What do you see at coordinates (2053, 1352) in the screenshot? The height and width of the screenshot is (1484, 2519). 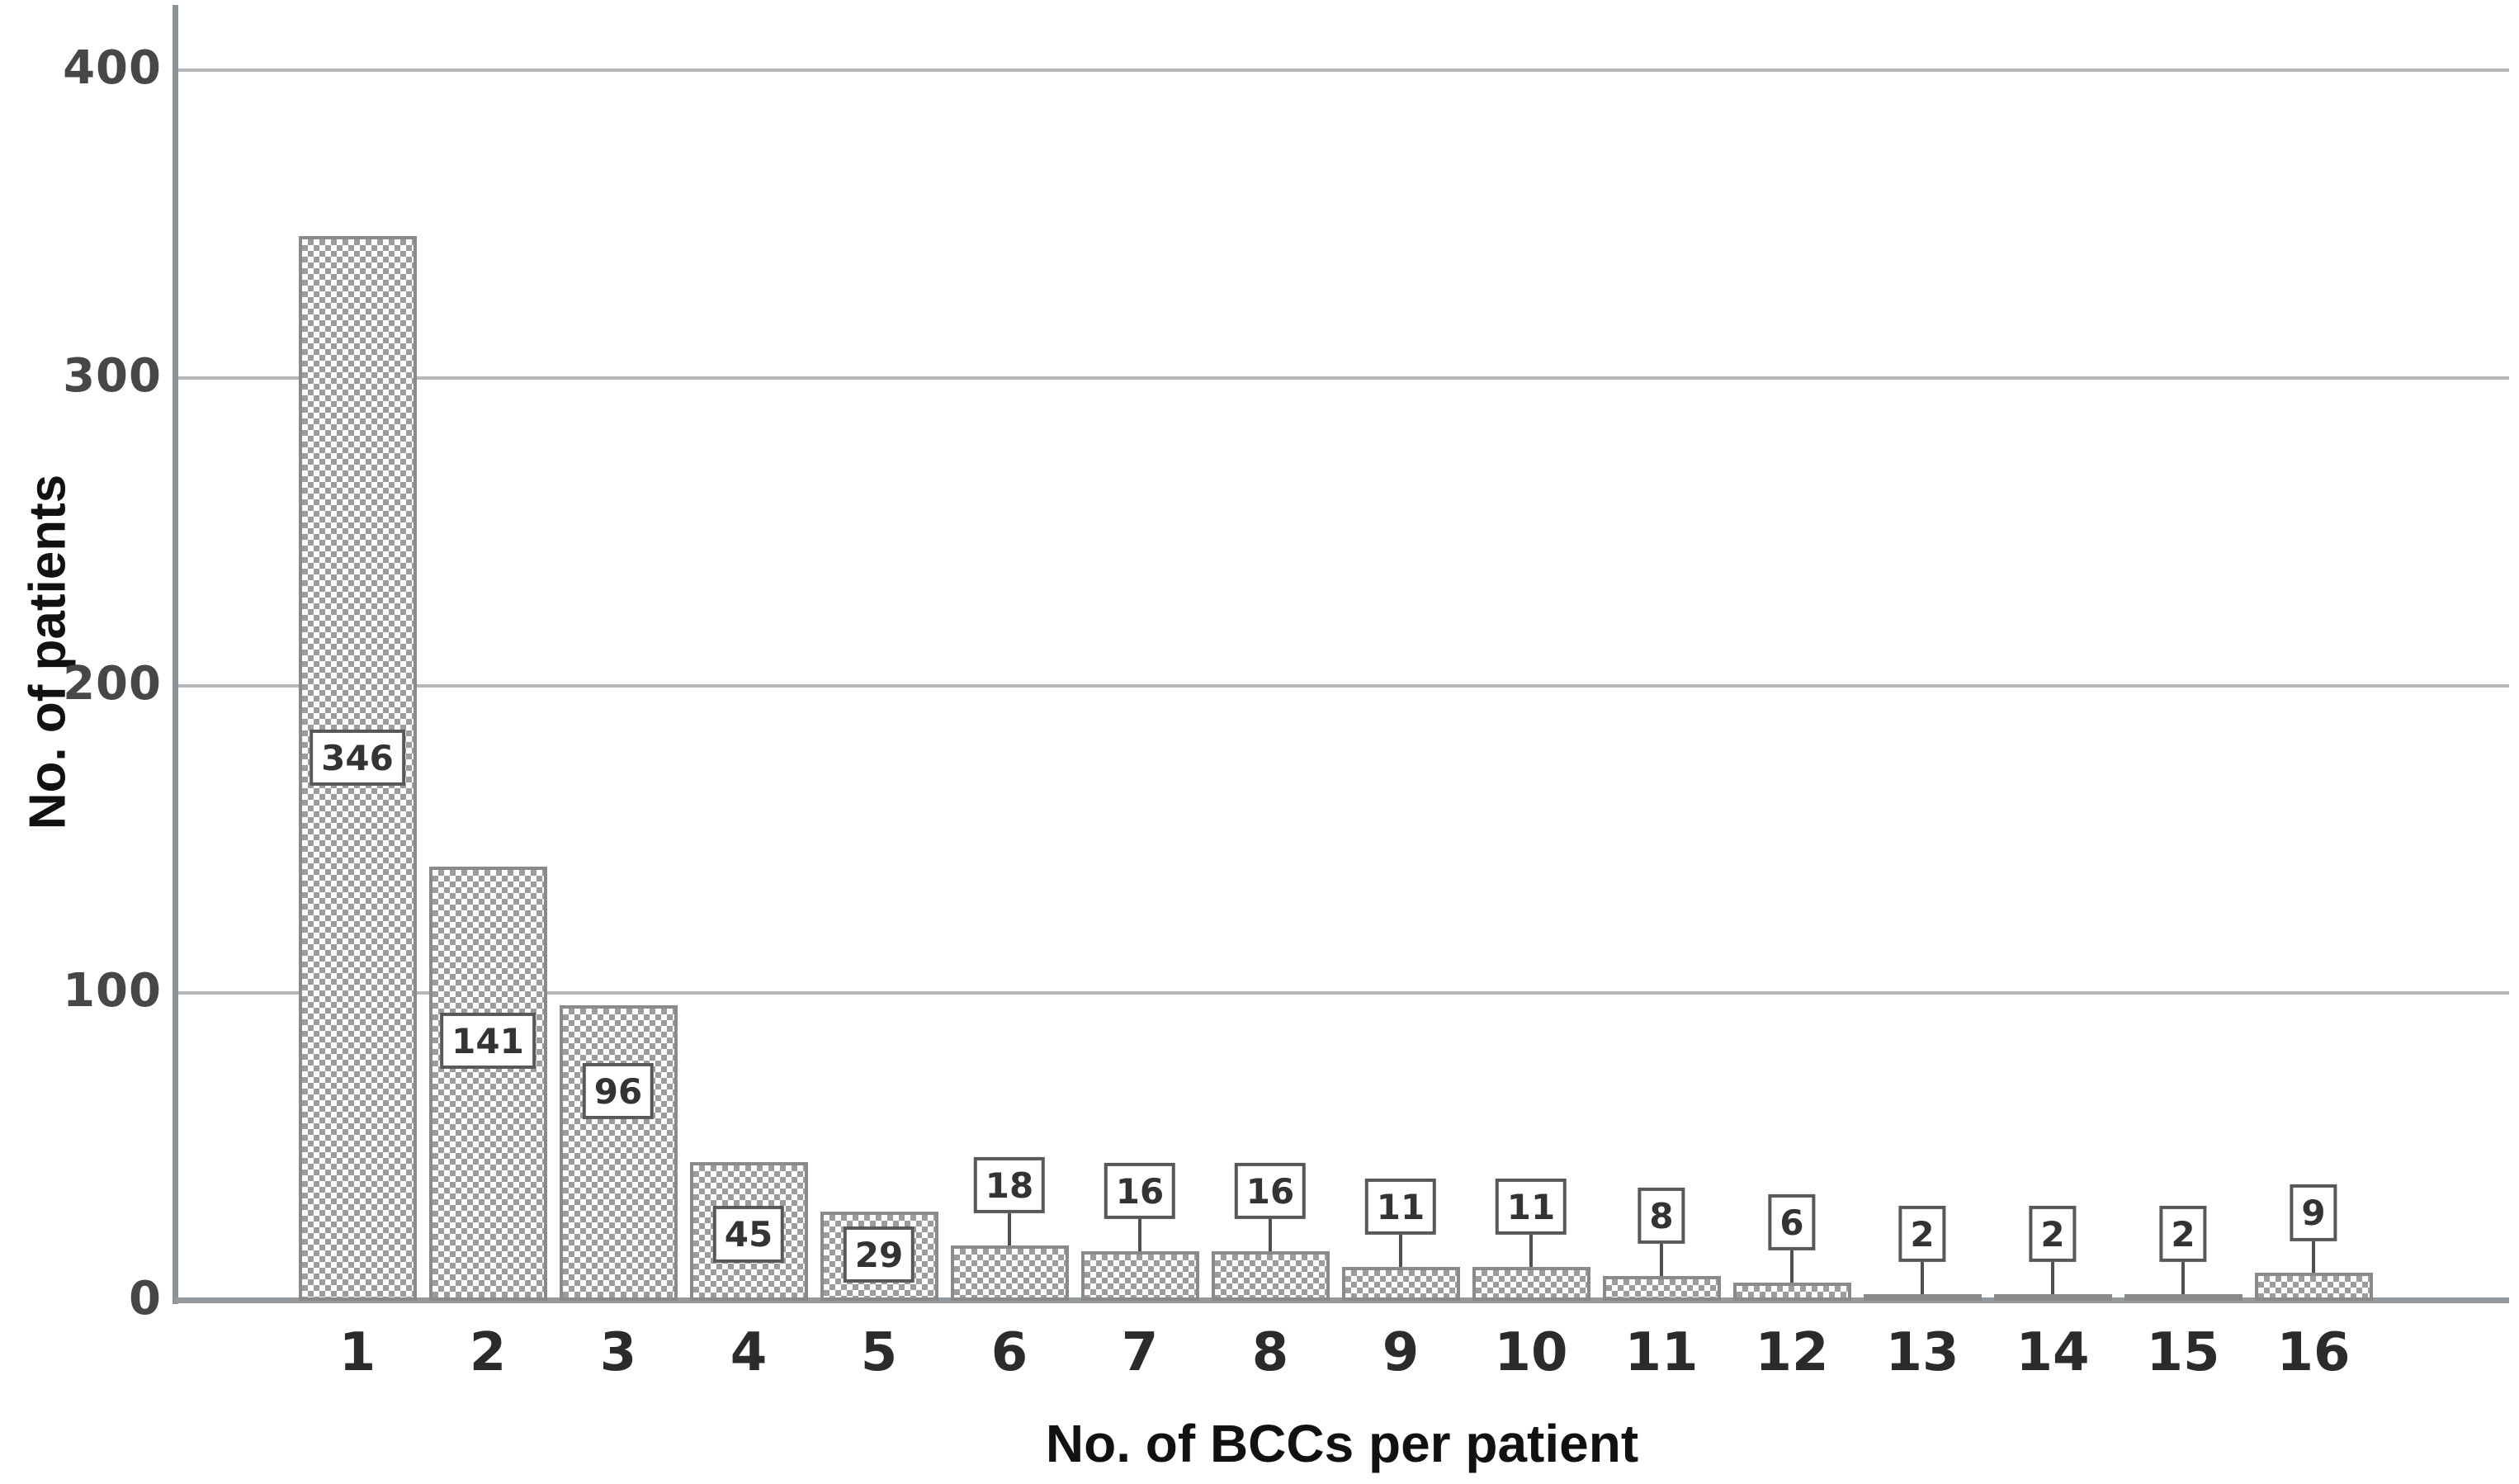 I see `x-tick-label-14: 14` at bounding box center [2053, 1352].